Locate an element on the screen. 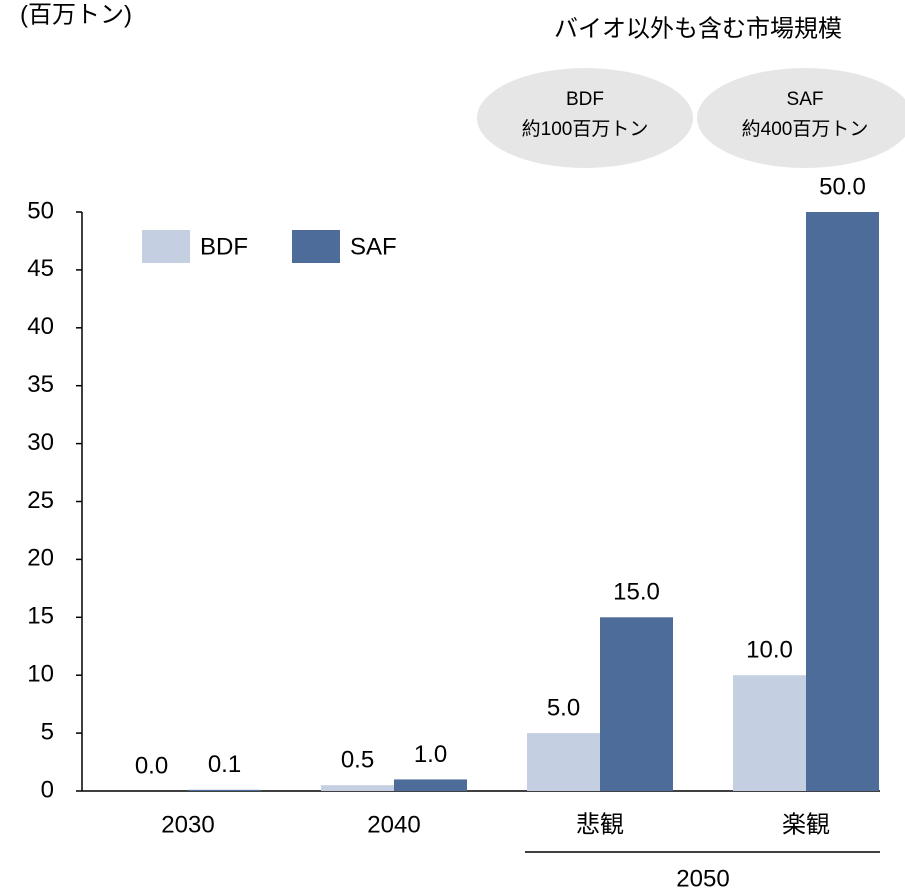  value-label: 50.0 is located at coordinates (842, 186).